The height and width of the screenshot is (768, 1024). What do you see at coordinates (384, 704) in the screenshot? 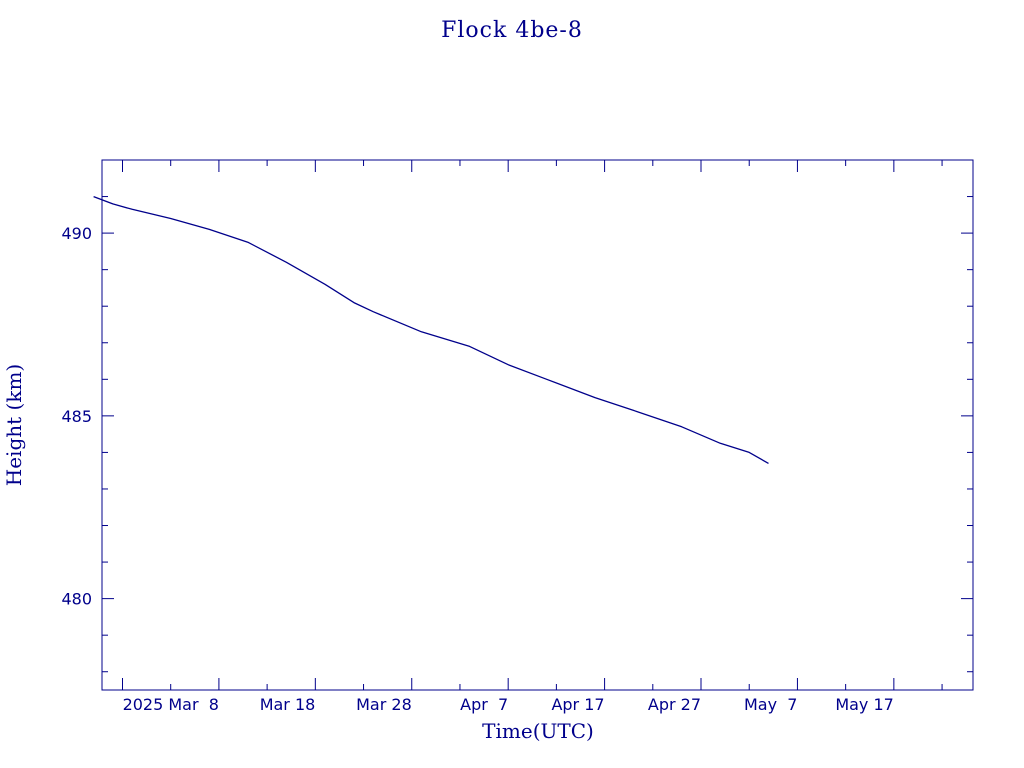
I see `x-tick-label: Mar 28` at bounding box center [384, 704].